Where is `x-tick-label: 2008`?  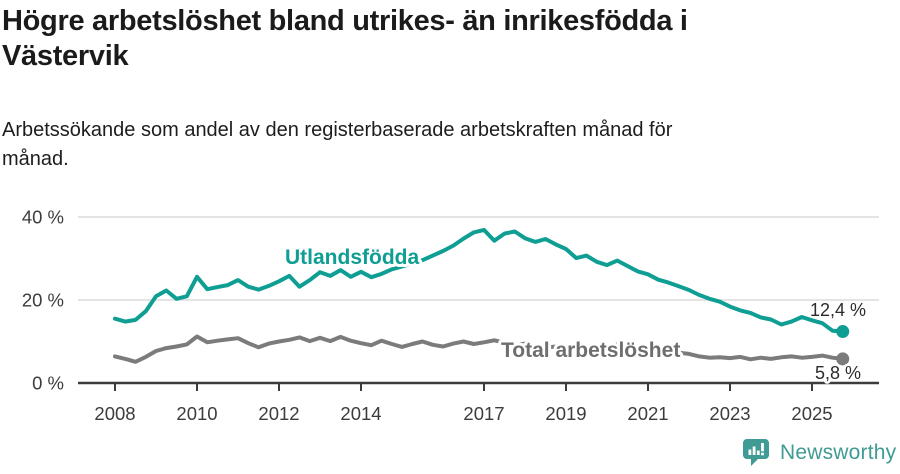
x-tick-label: 2008 is located at coordinates (114, 413).